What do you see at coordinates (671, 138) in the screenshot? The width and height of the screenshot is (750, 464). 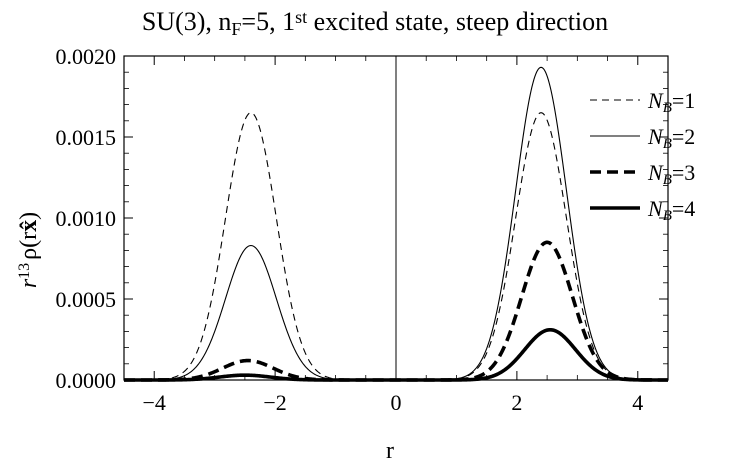 I see `legend-label-nb2: NB=2` at bounding box center [671, 138].